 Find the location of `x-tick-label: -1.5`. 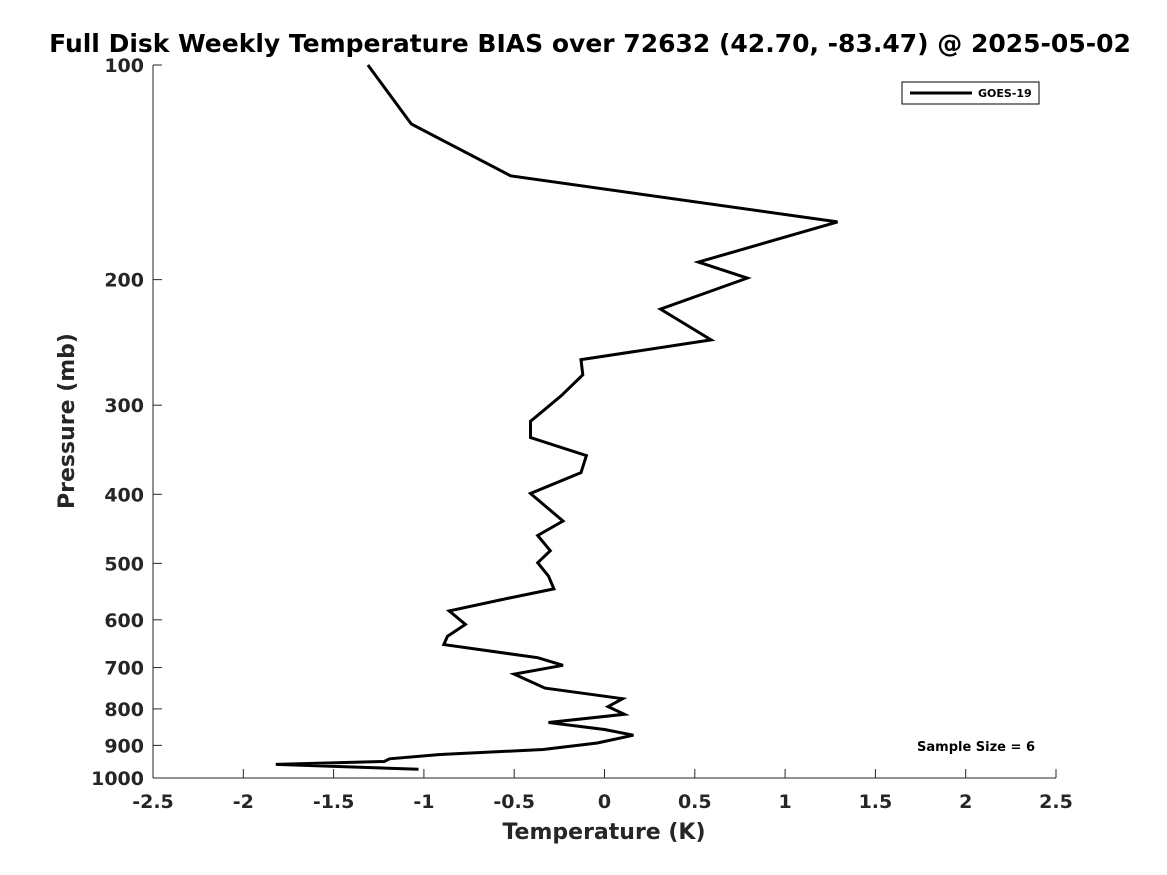

x-tick-label: -1.5 is located at coordinates (334, 802).